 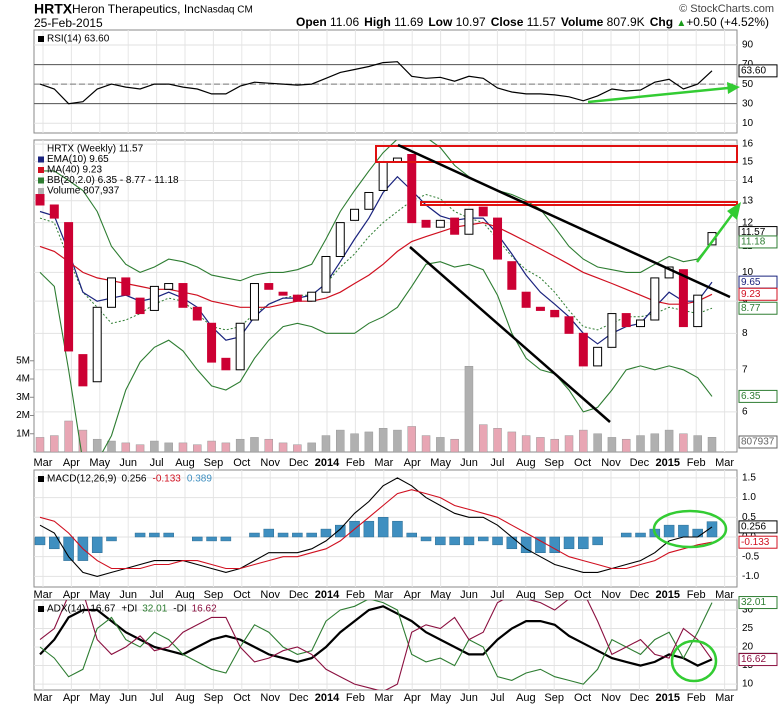 I want to click on x-tick-label: 2014, so click(x=327, y=463).